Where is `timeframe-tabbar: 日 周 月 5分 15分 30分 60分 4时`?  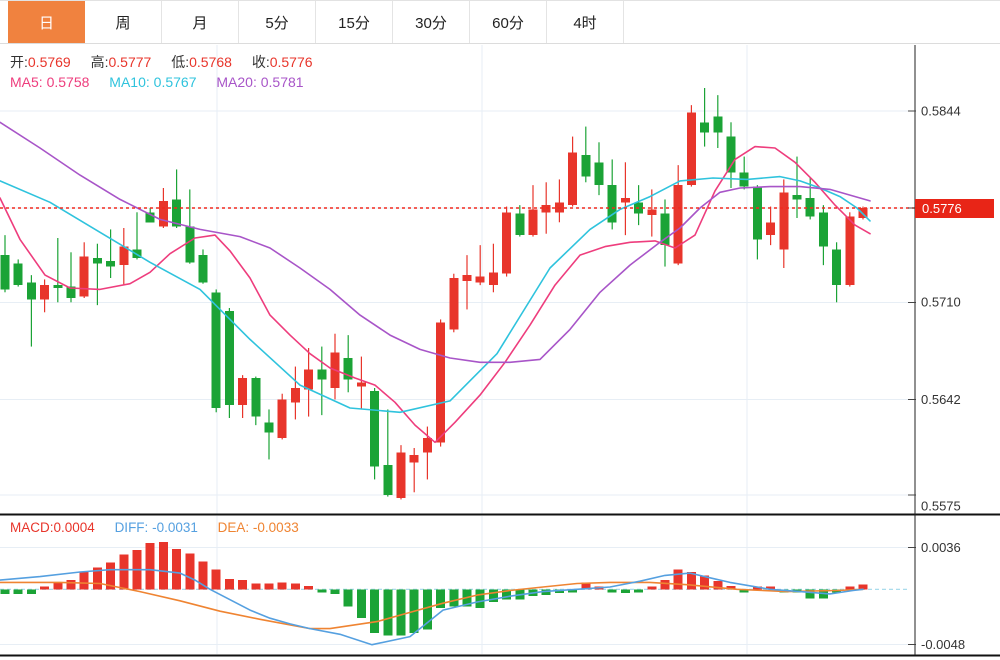
timeframe-tabbar: 日 周 月 5分 15分 30分 60分 4时 is located at coordinates (500, 22).